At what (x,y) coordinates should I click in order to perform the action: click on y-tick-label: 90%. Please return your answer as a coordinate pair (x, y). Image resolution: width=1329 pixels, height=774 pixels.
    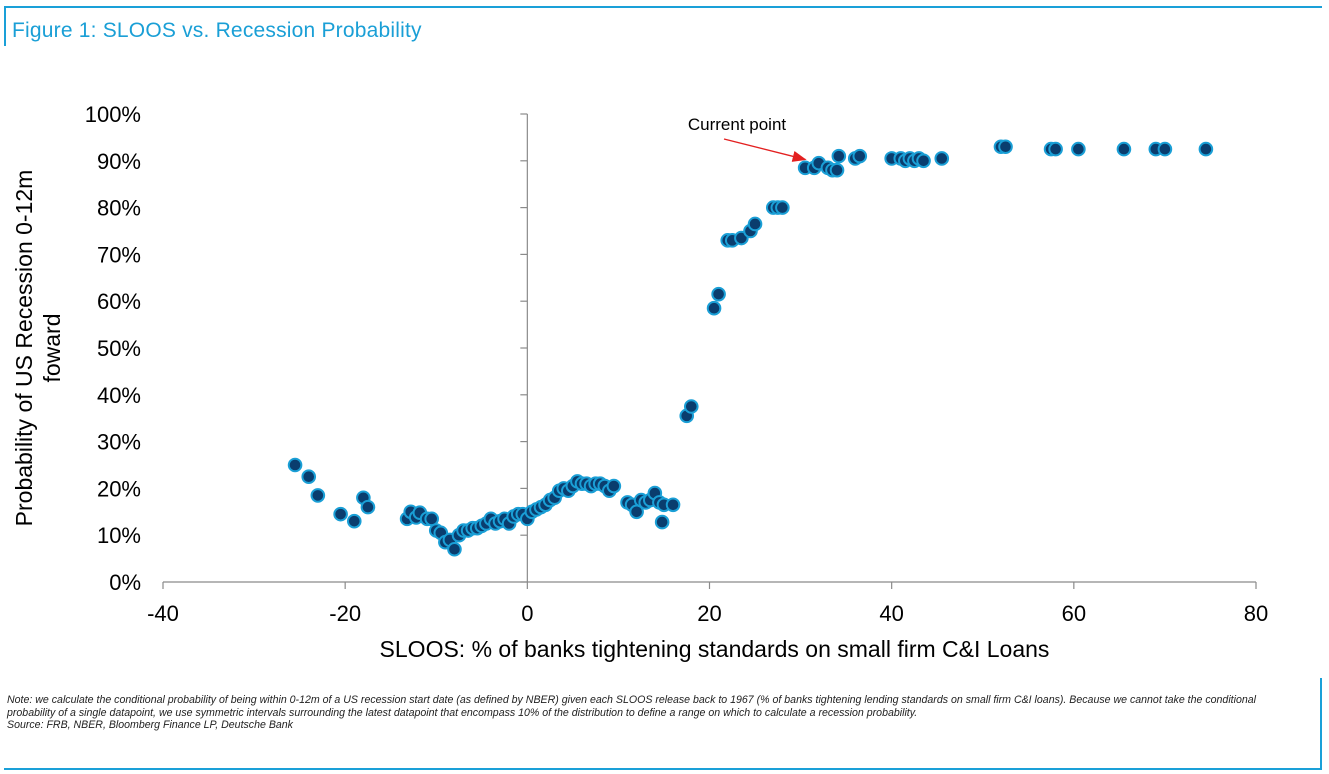
    Looking at the image, I should click on (119, 161).